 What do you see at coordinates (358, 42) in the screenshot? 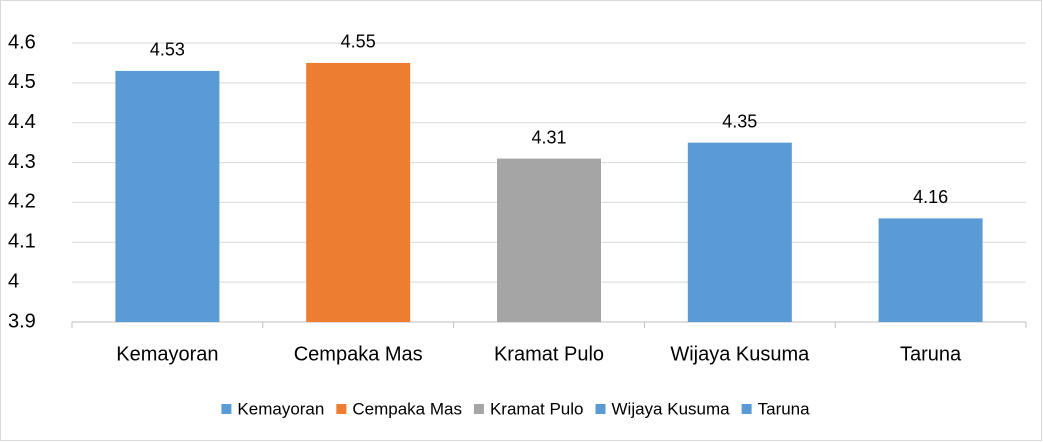
I see `data-label: 4.55` at bounding box center [358, 42].